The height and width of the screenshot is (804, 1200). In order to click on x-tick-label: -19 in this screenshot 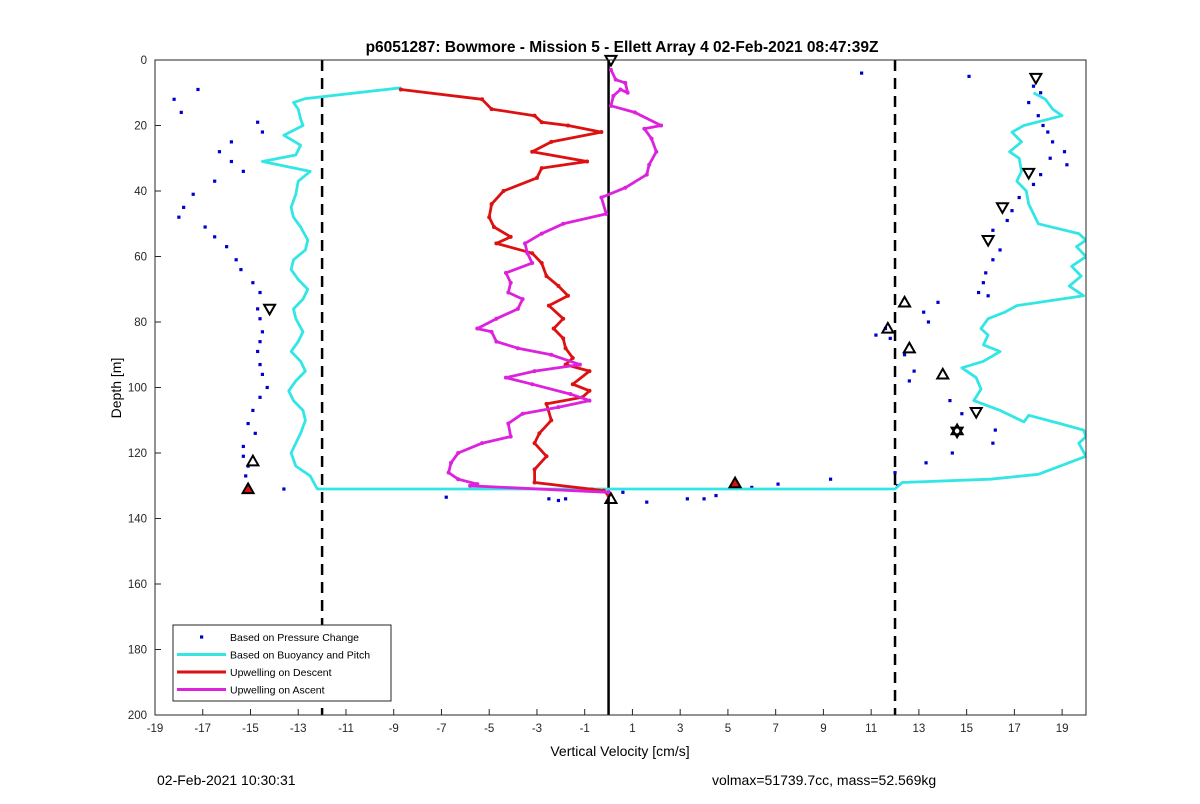, I will do `click(155, 729)`.